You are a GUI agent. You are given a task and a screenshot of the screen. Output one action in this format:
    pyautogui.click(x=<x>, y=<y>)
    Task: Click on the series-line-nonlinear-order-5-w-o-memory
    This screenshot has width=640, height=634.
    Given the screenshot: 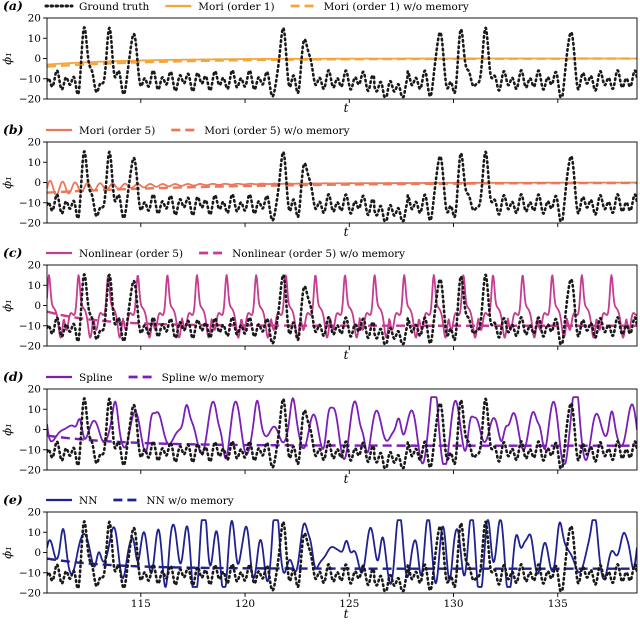 What is the action you would take?
    pyautogui.click(x=342, y=318)
    